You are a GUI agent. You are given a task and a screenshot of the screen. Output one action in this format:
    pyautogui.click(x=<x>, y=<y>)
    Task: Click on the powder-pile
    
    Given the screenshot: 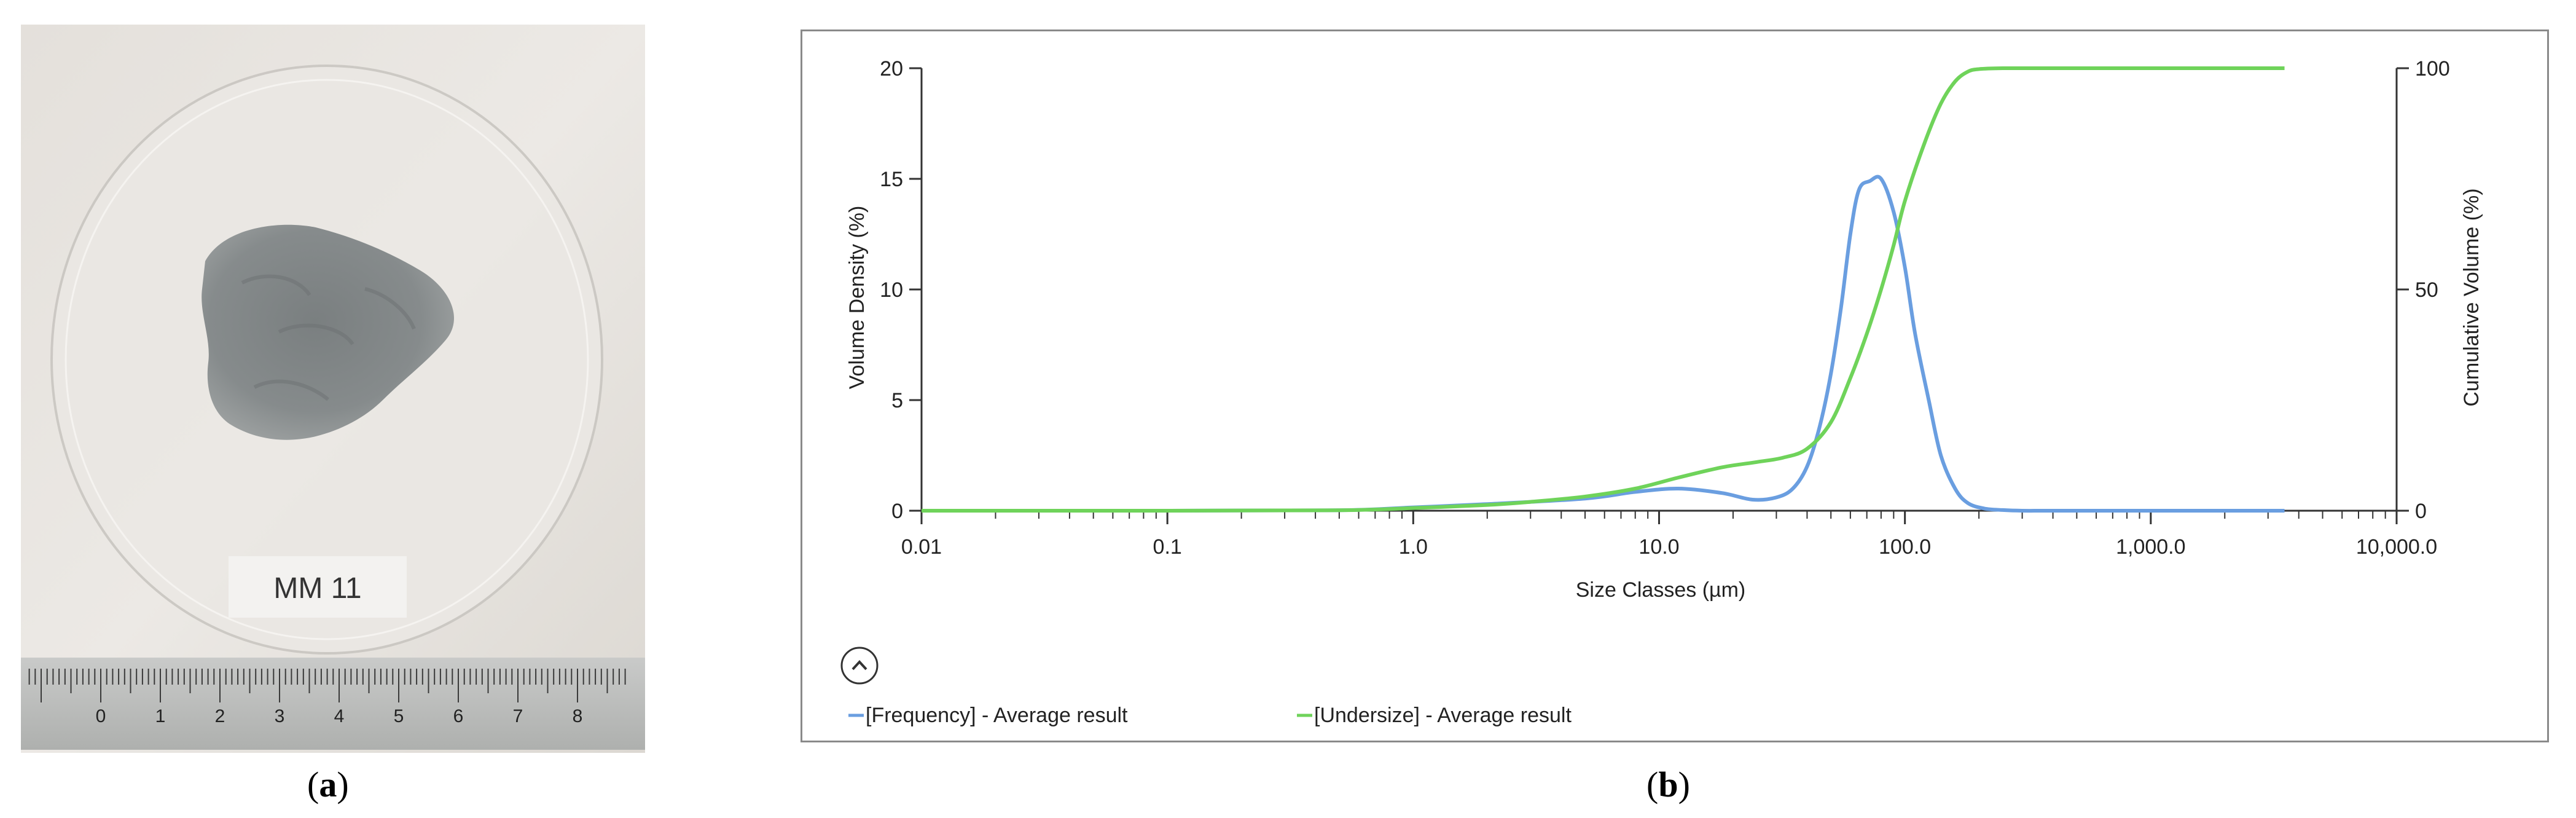 What is the action you would take?
    pyautogui.click(x=328, y=332)
    